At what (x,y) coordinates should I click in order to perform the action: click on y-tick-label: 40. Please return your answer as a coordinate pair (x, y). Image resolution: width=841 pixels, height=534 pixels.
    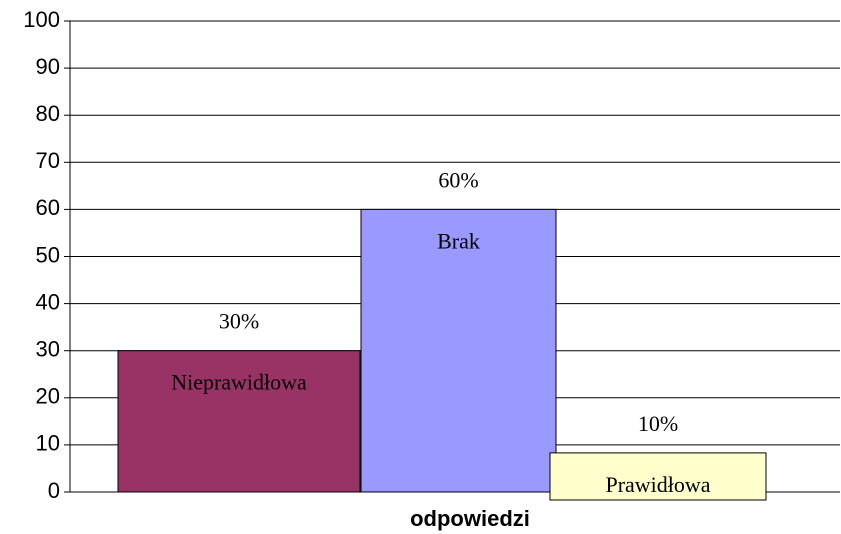
    Looking at the image, I should click on (48, 301).